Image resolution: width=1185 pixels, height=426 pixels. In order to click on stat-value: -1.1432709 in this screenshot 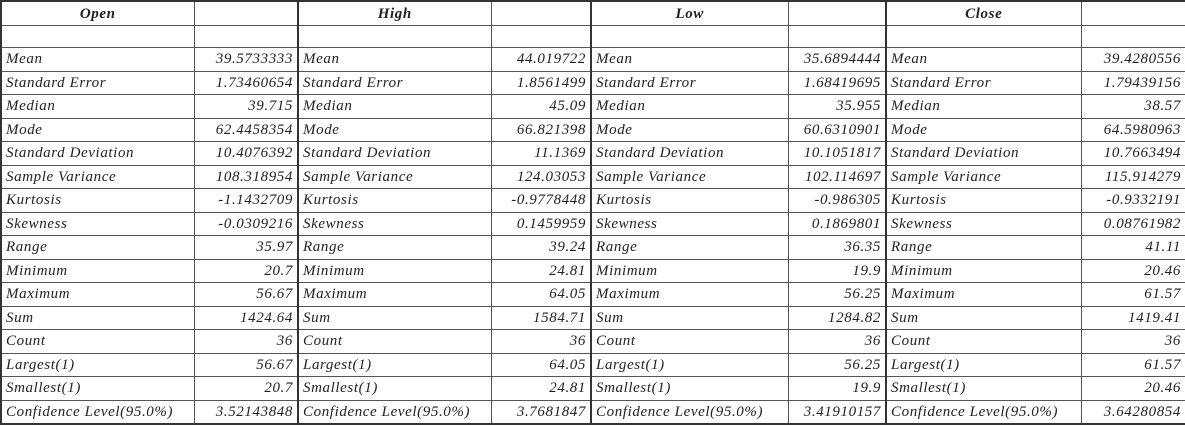, I will do `click(246, 200)`.